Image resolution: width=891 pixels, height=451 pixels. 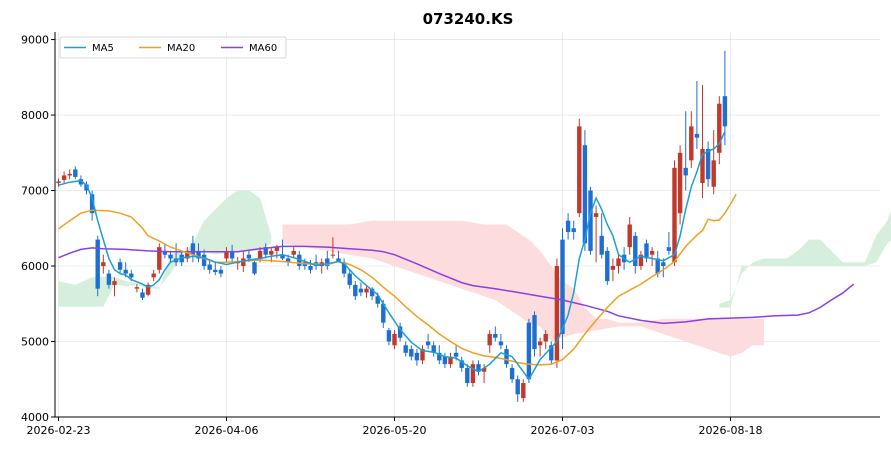 I want to click on x-tick-label: 2026-02-23, so click(x=59, y=430).